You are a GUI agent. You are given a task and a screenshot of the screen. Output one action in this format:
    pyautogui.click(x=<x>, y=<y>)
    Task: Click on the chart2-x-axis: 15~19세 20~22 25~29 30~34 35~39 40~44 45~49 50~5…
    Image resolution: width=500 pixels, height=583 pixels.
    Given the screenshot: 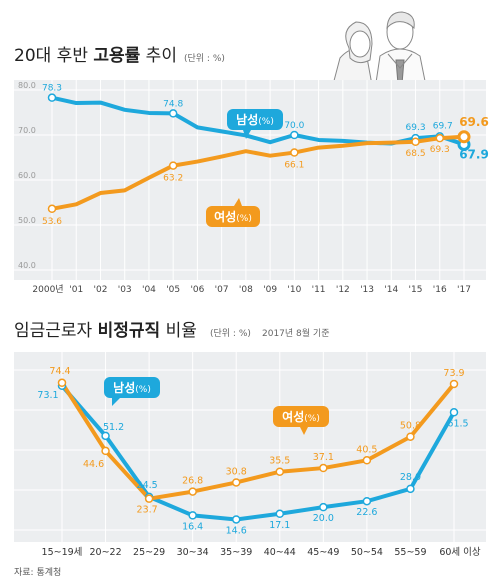 What is the action you would take?
    pyautogui.click(x=261, y=552)
    